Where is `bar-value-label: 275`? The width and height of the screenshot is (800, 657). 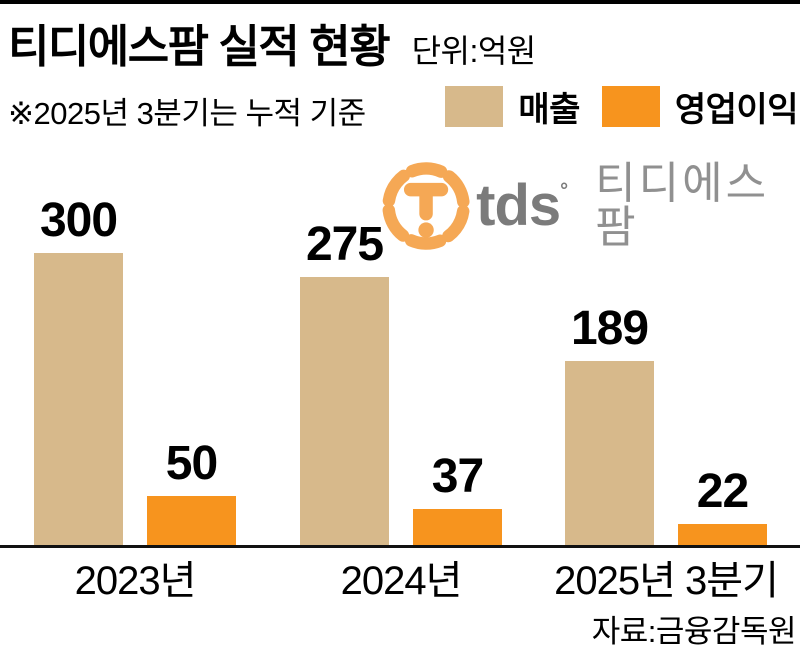
bar-value-label: 275 is located at coordinates (344, 244).